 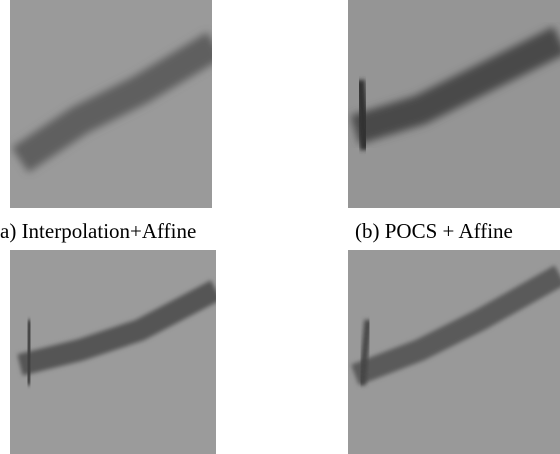 What do you see at coordinates (98, 231) in the screenshot?
I see `caption-a: a) Interpolation+Affine` at bounding box center [98, 231].